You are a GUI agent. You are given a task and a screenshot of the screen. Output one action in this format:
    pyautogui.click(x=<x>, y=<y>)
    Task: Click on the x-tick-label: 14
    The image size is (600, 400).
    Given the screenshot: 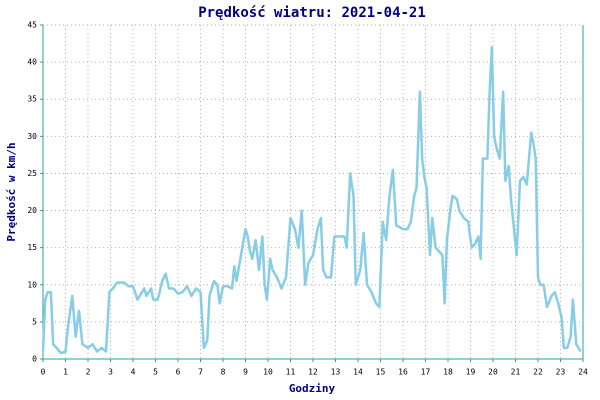 What is the action you would take?
    pyautogui.click(x=358, y=372)
    